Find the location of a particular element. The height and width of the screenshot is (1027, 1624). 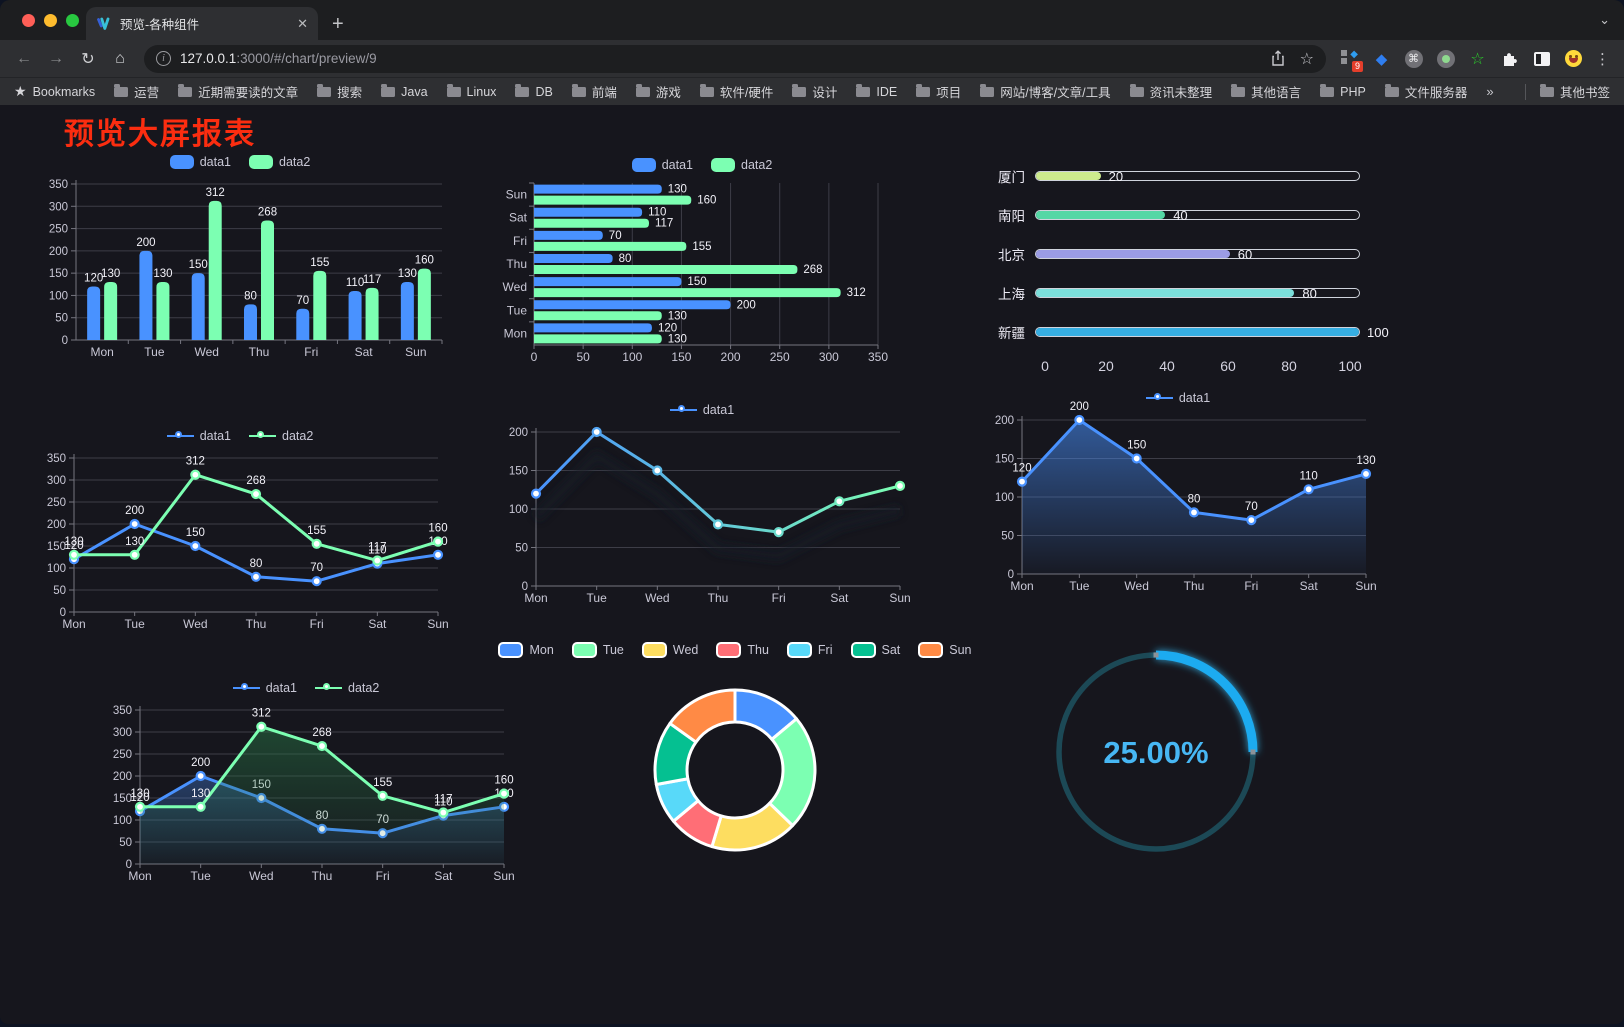

city-progress-chart: 厦门 20 南阳 40 北京 60 上海 80 新疆 100 0 20 40 60 80 100 is located at coordinates (1187, 270).